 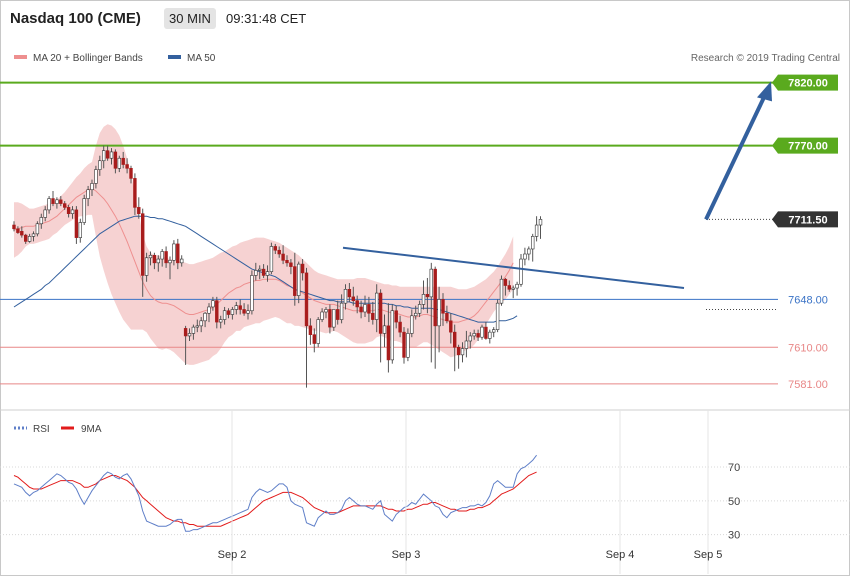 What do you see at coordinates (620, 555) in the screenshot?
I see `x-tick-label: Sep 4` at bounding box center [620, 555].